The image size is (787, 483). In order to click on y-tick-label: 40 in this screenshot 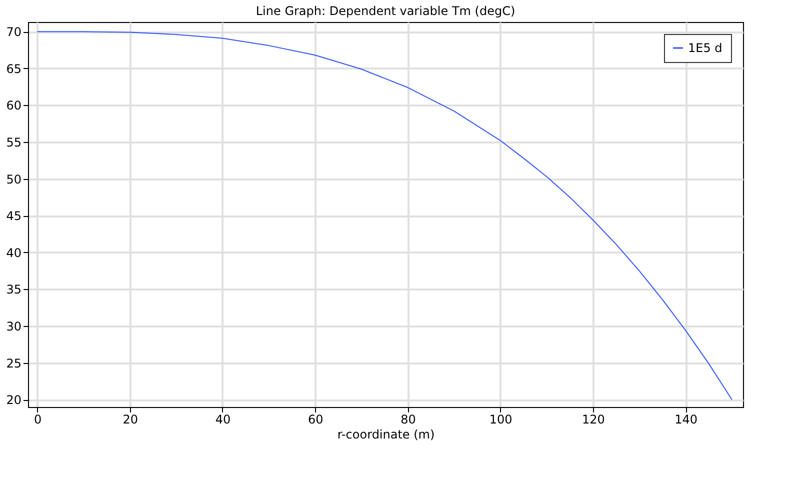, I will do `click(14, 253)`.